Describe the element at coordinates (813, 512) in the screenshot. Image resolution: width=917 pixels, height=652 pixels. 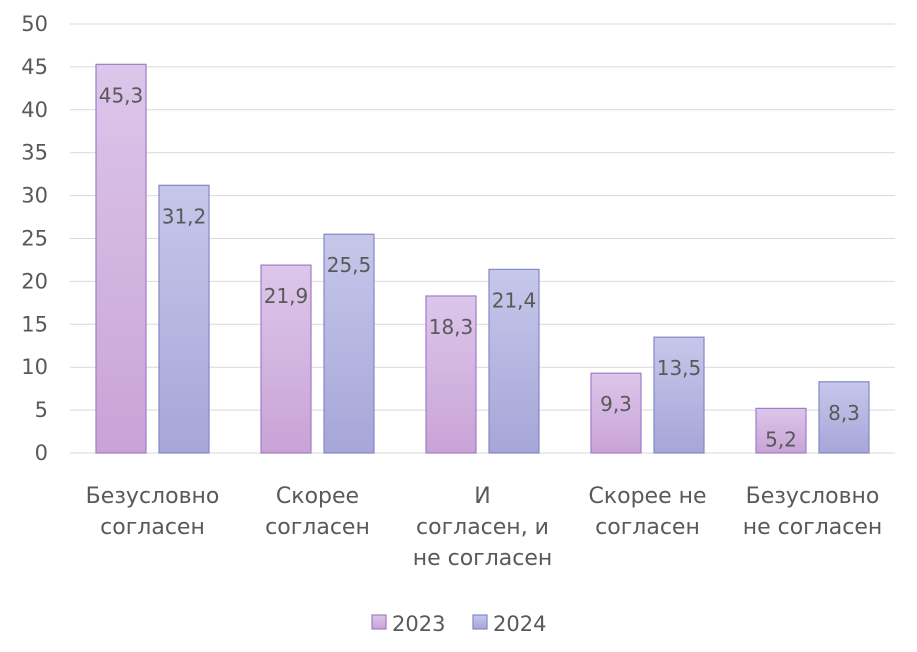
I see `x-category-label: Безусловно не согласен` at that location.